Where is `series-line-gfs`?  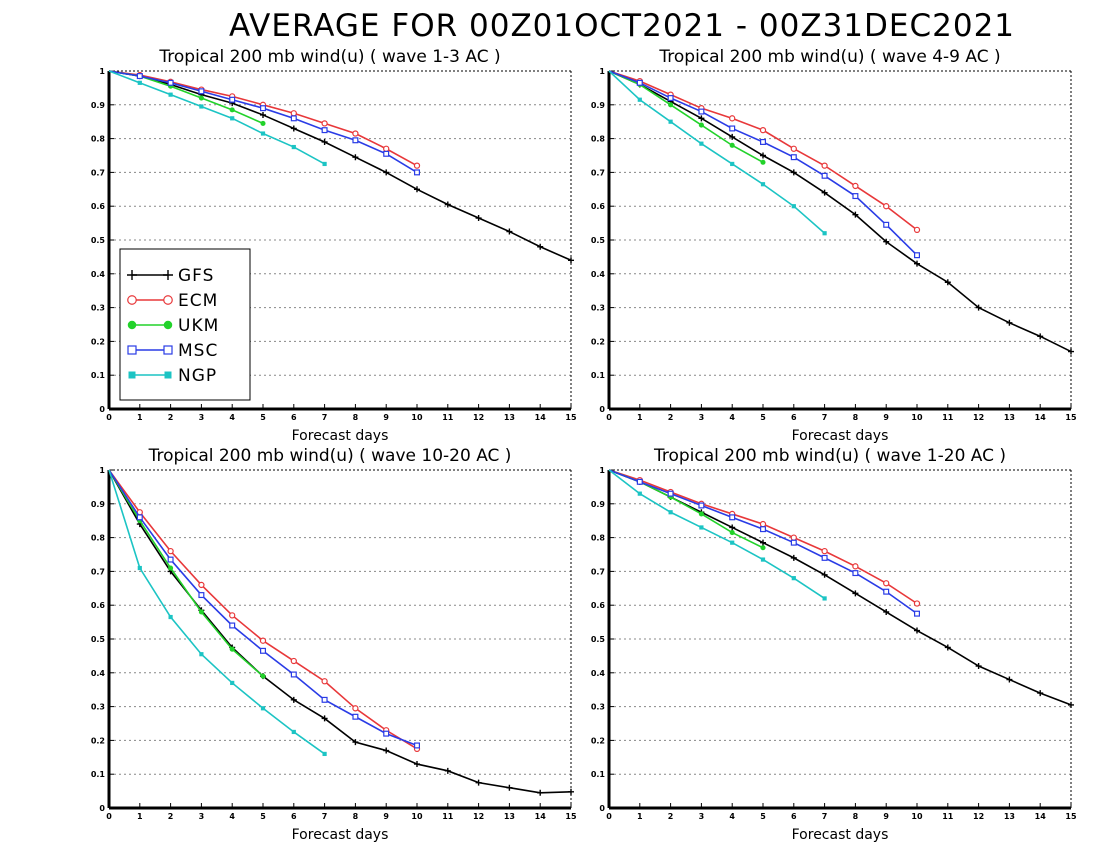
series-line-gfs is located at coordinates (340, 166).